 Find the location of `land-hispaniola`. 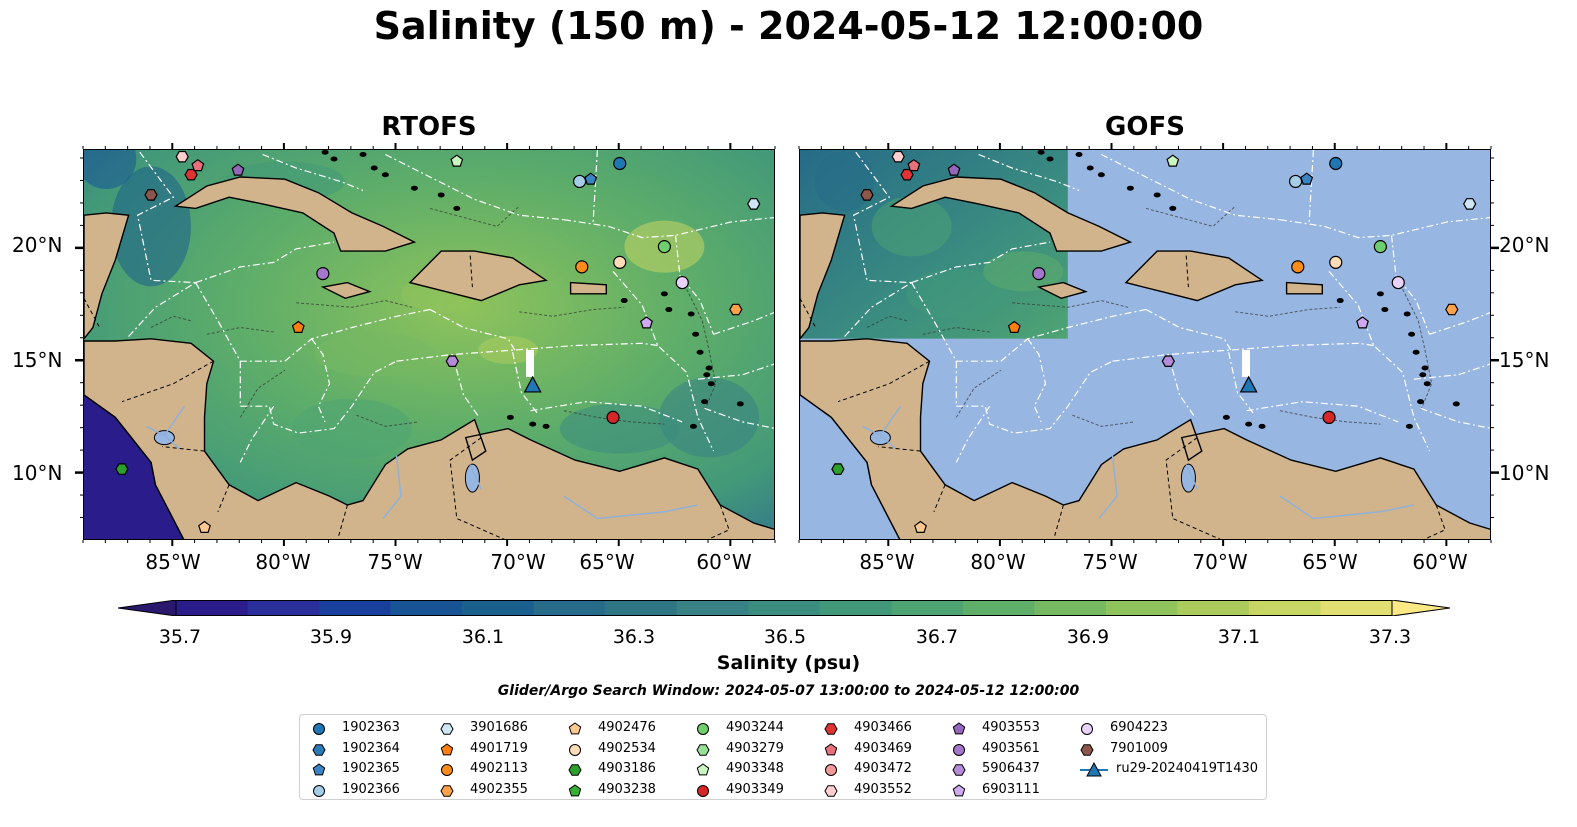

land-hispaniola is located at coordinates (1194, 276).